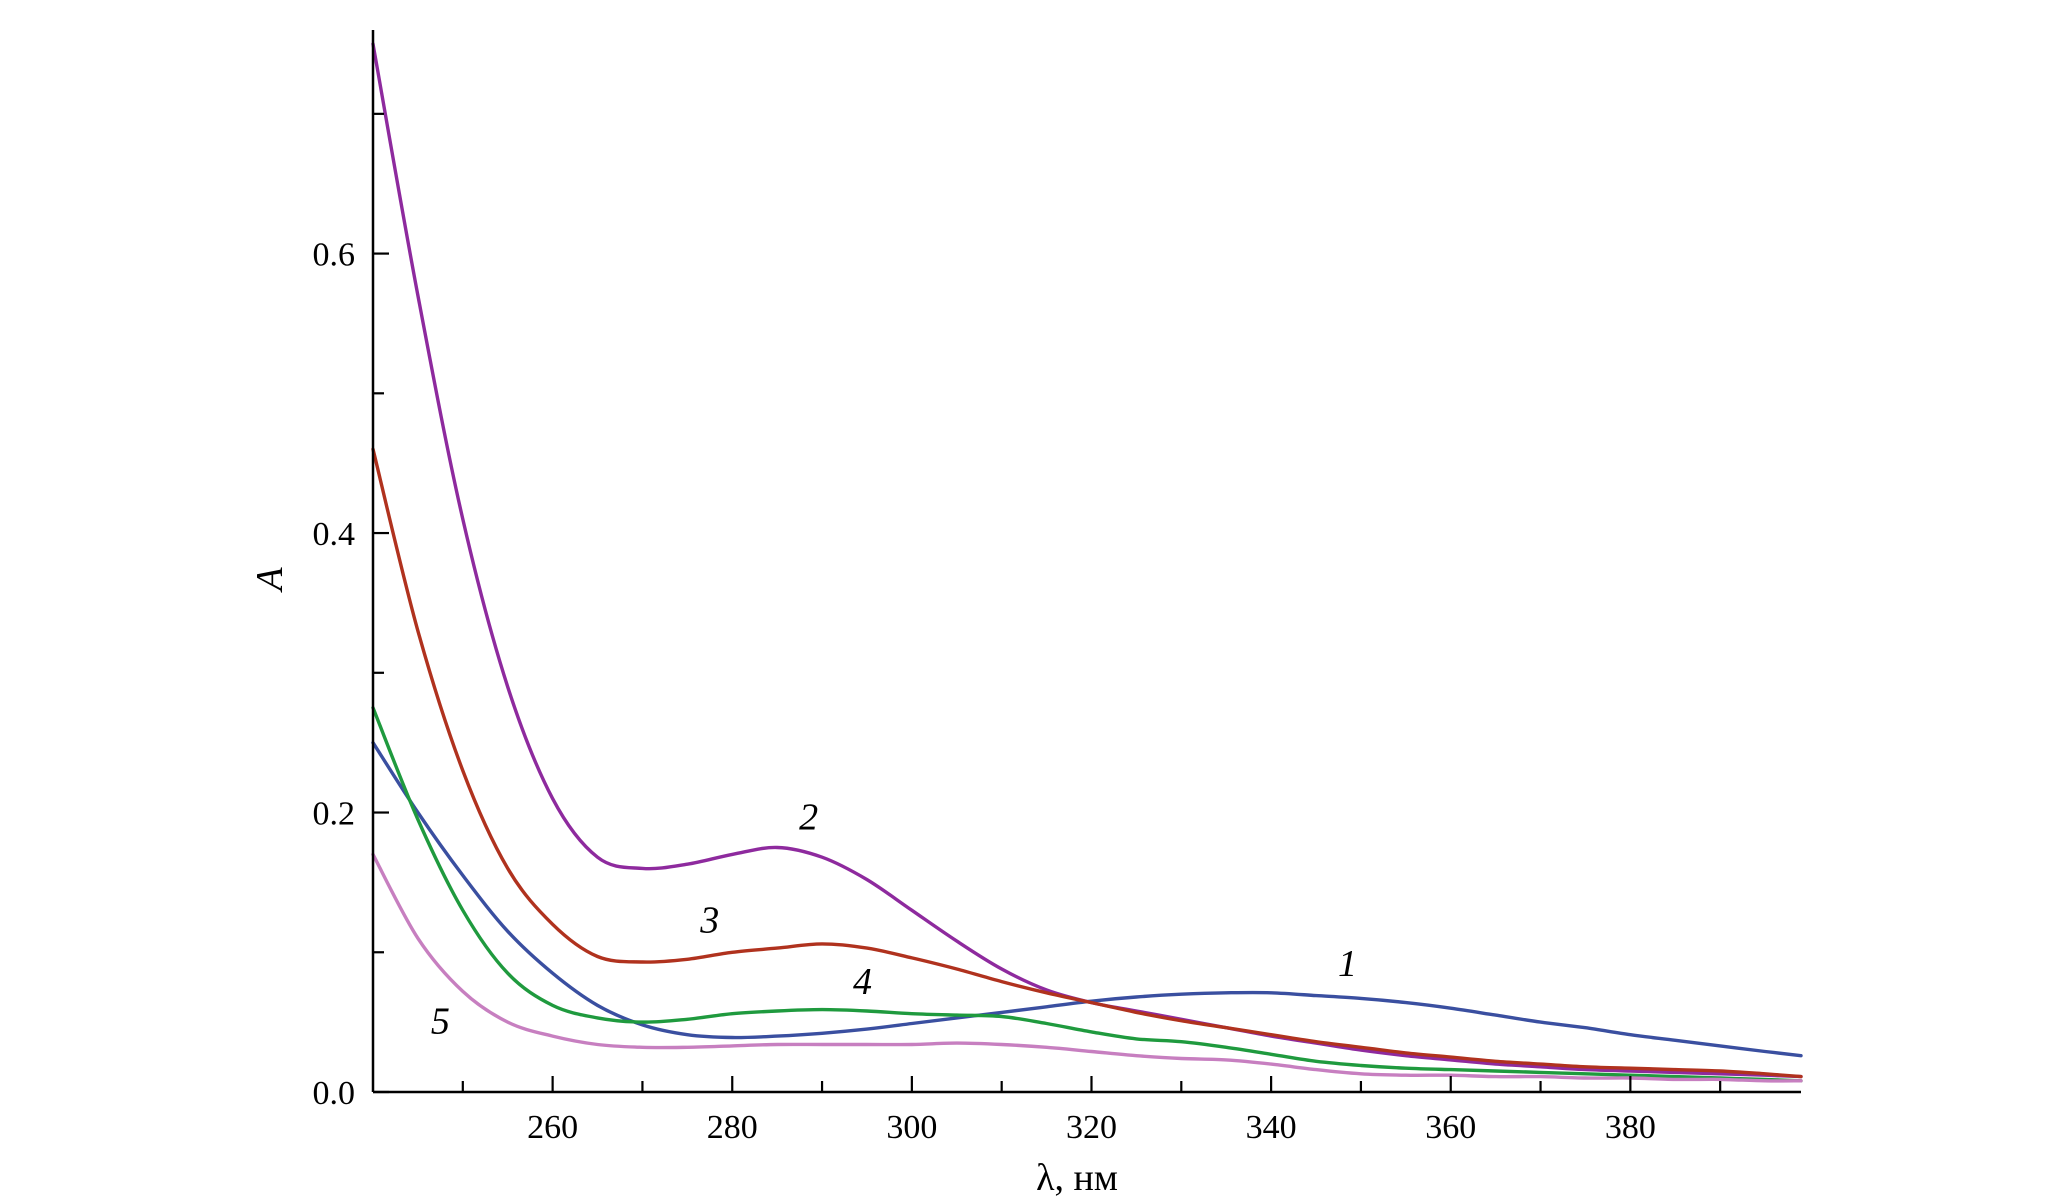 The width and height of the screenshot is (2067, 1204). Describe the element at coordinates (911, 1127) in the screenshot. I see `x-tick-label: 300` at that location.